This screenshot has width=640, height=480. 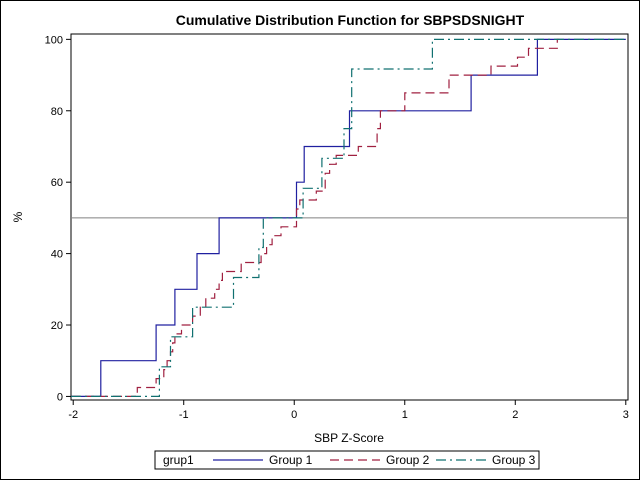 What do you see at coordinates (57, 112) in the screenshot?
I see `y-tick-label: 80` at bounding box center [57, 112].